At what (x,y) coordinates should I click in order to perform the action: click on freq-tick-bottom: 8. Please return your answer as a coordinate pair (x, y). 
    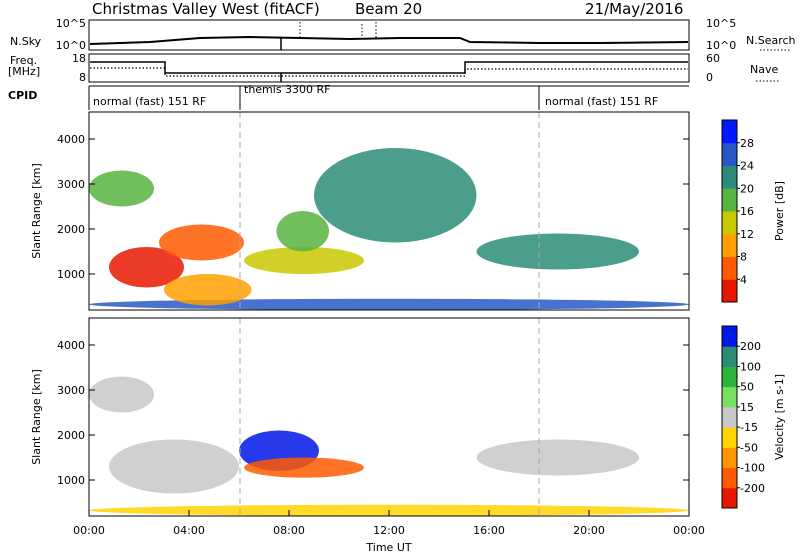
    Looking at the image, I should click on (82, 77).